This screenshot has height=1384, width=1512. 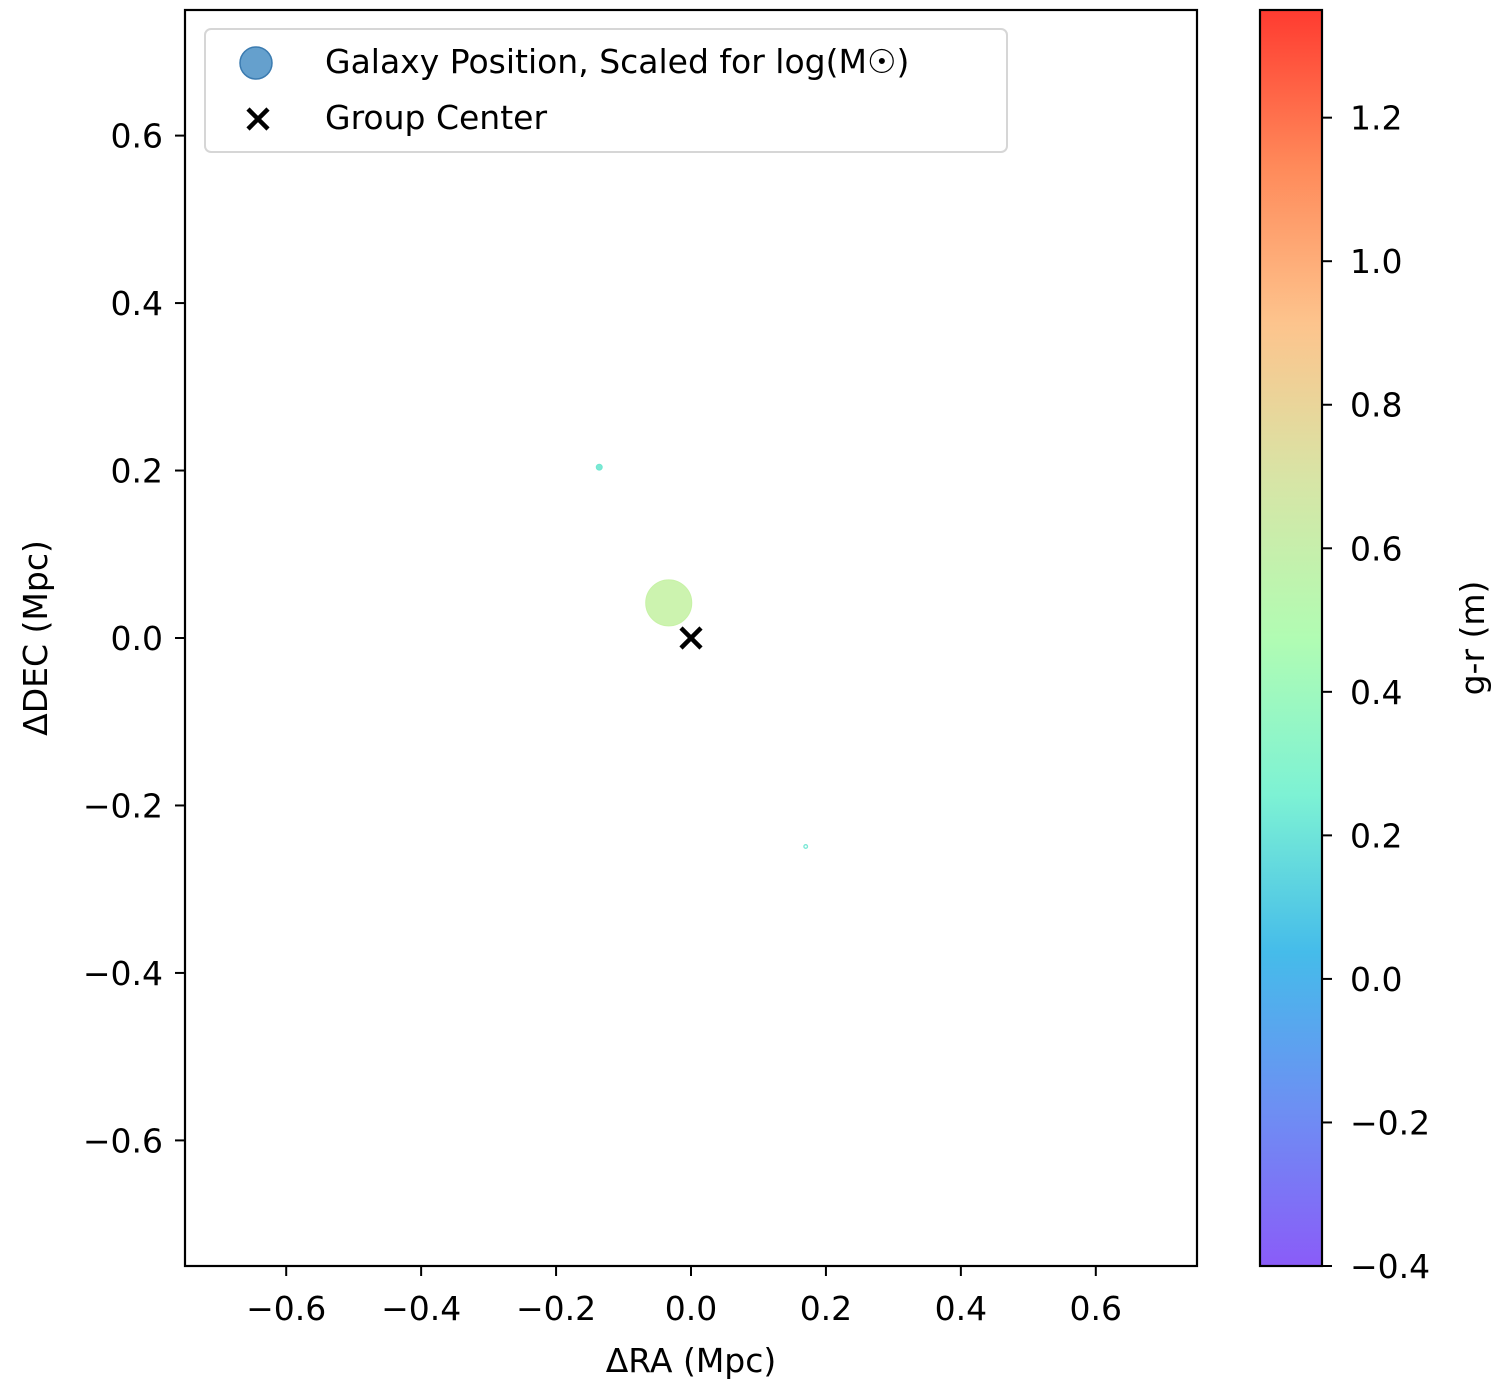 What do you see at coordinates (1472, 638) in the screenshot?
I see `colorbar-label: g-r (m)` at bounding box center [1472, 638].